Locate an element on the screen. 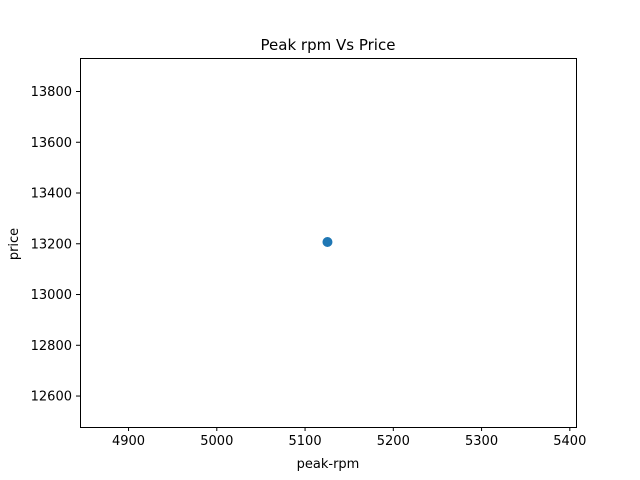 The width and height of the screenshot is (640, 480). y-tick-label: 13000 is located at coordinates (51, 295).